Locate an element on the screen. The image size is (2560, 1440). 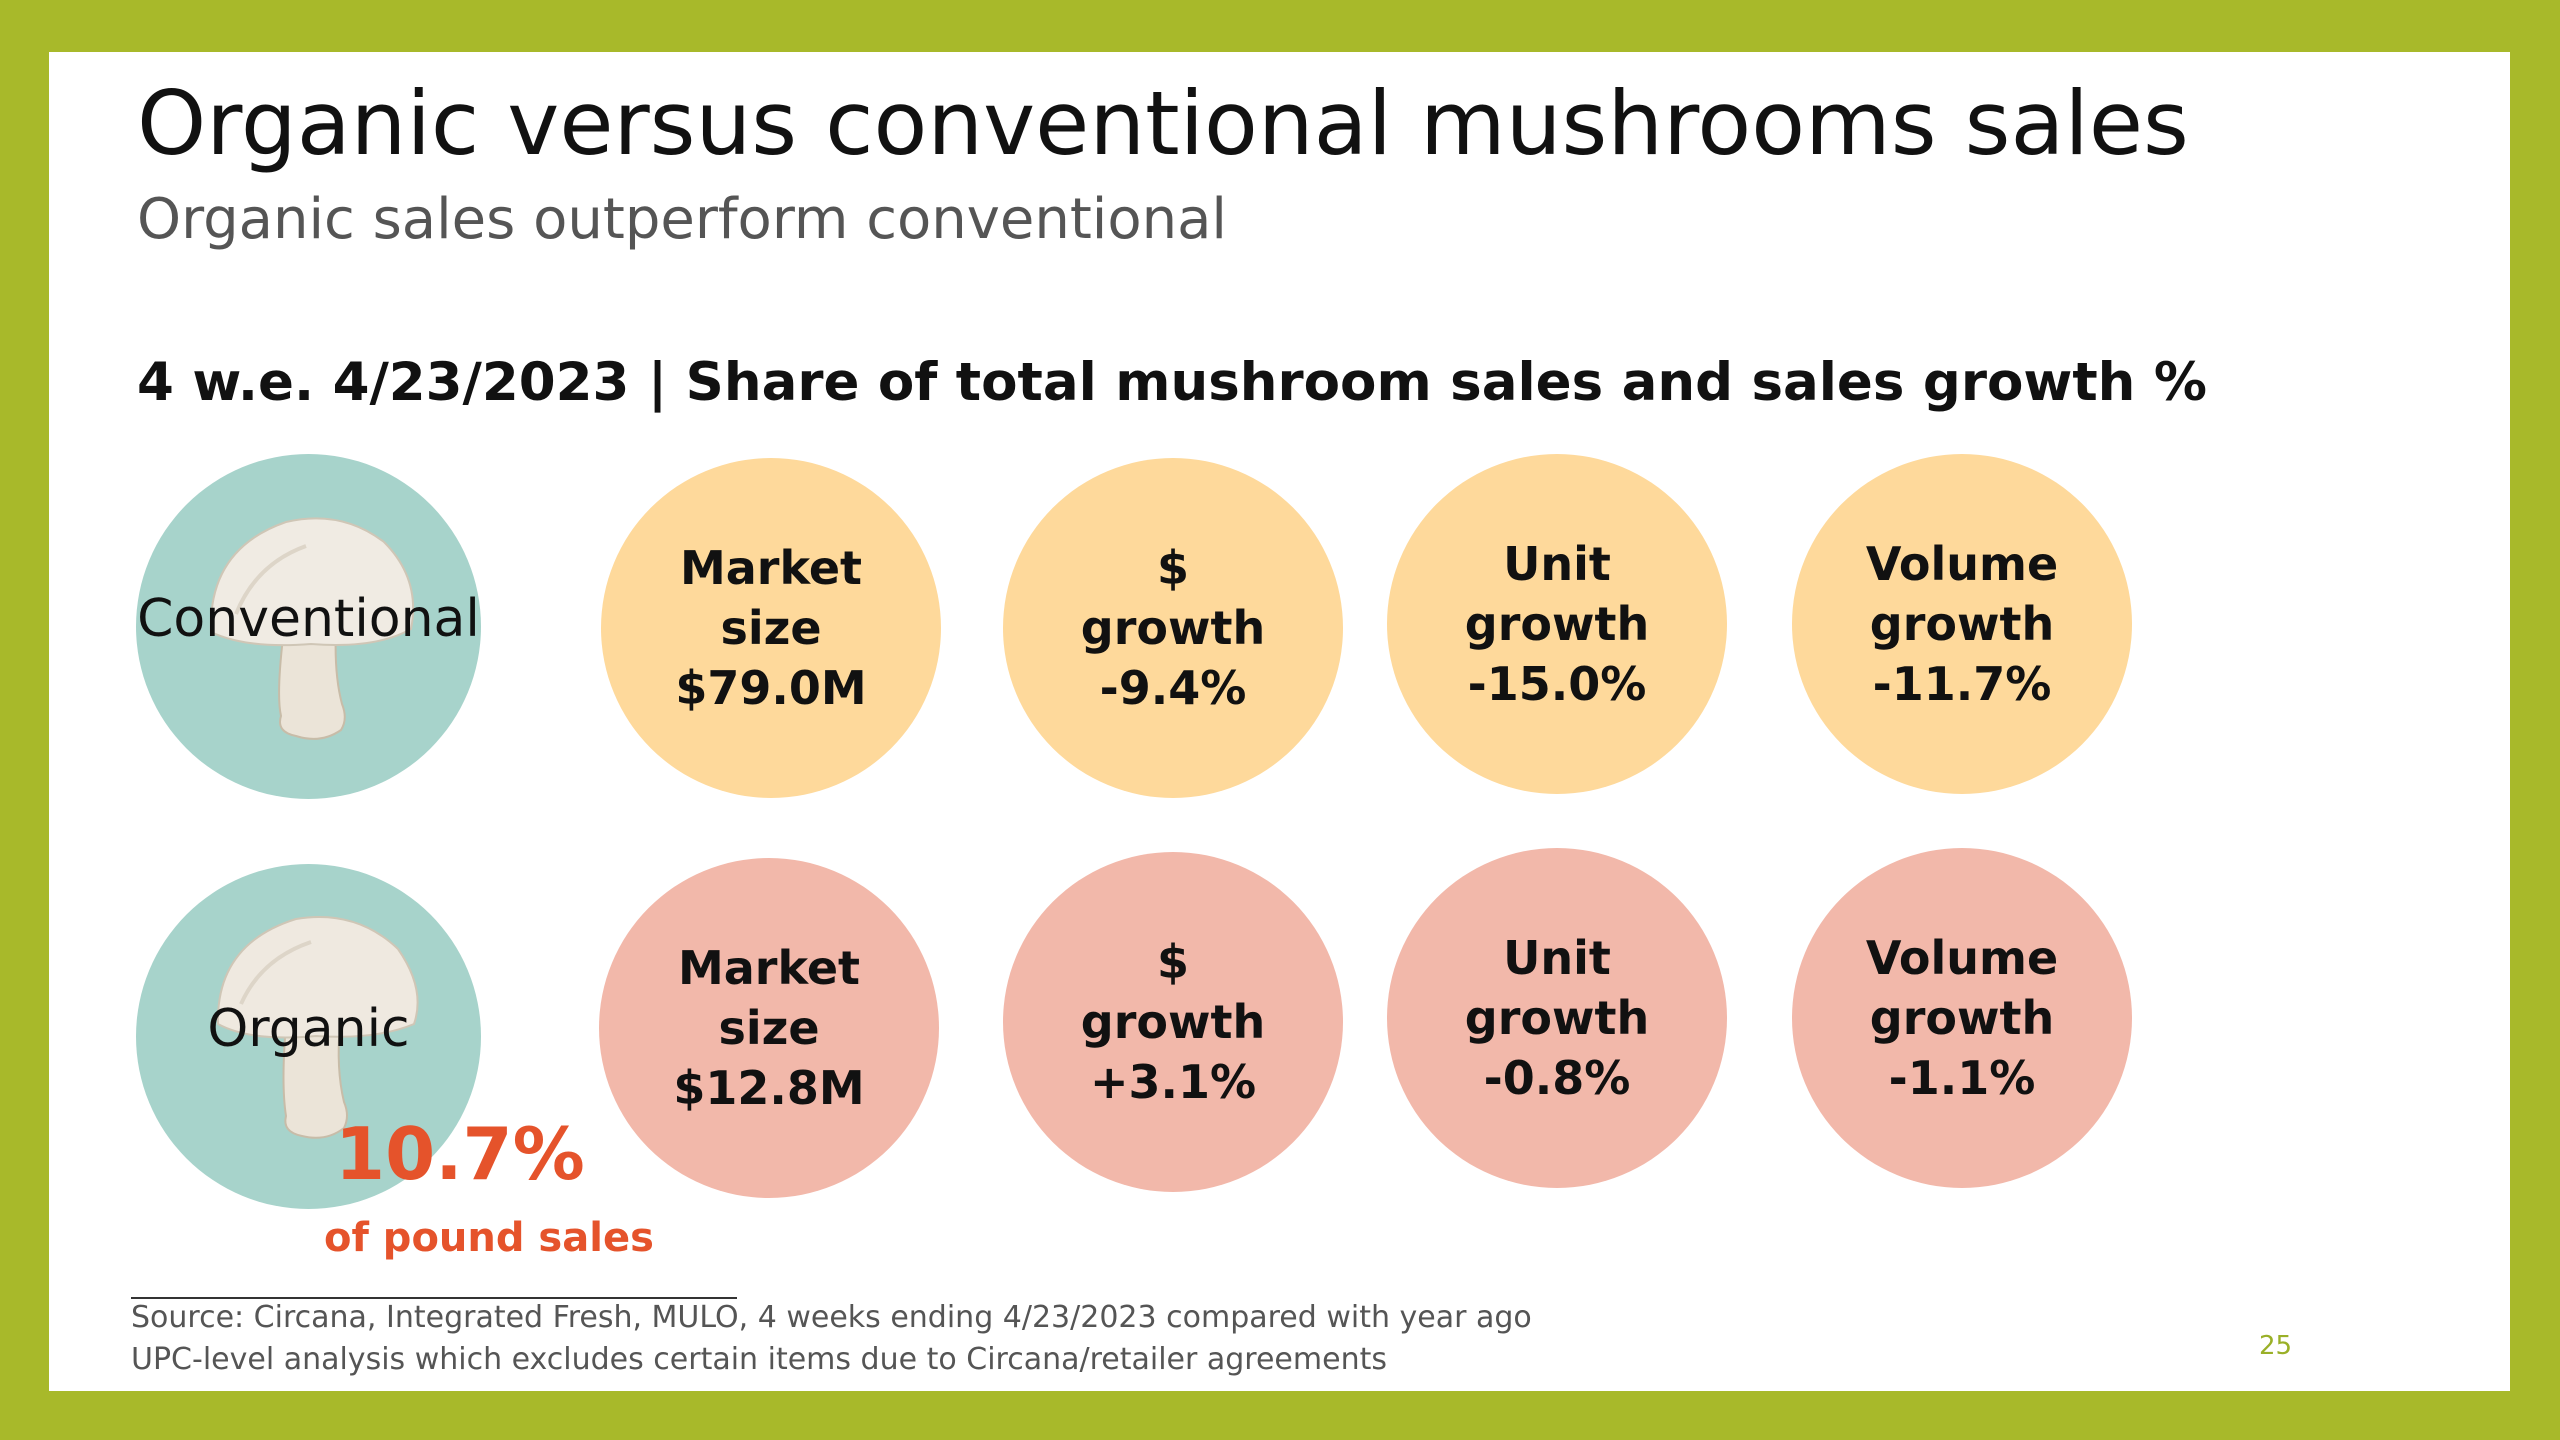
organic-label: Organic is located at coordinates (308, 1029).